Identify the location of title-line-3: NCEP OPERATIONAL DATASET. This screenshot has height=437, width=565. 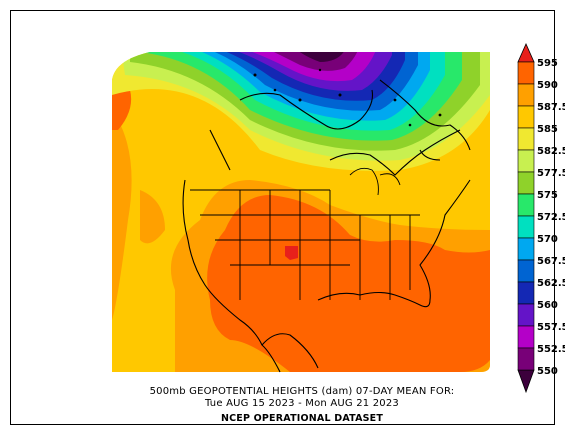
(302, 418).